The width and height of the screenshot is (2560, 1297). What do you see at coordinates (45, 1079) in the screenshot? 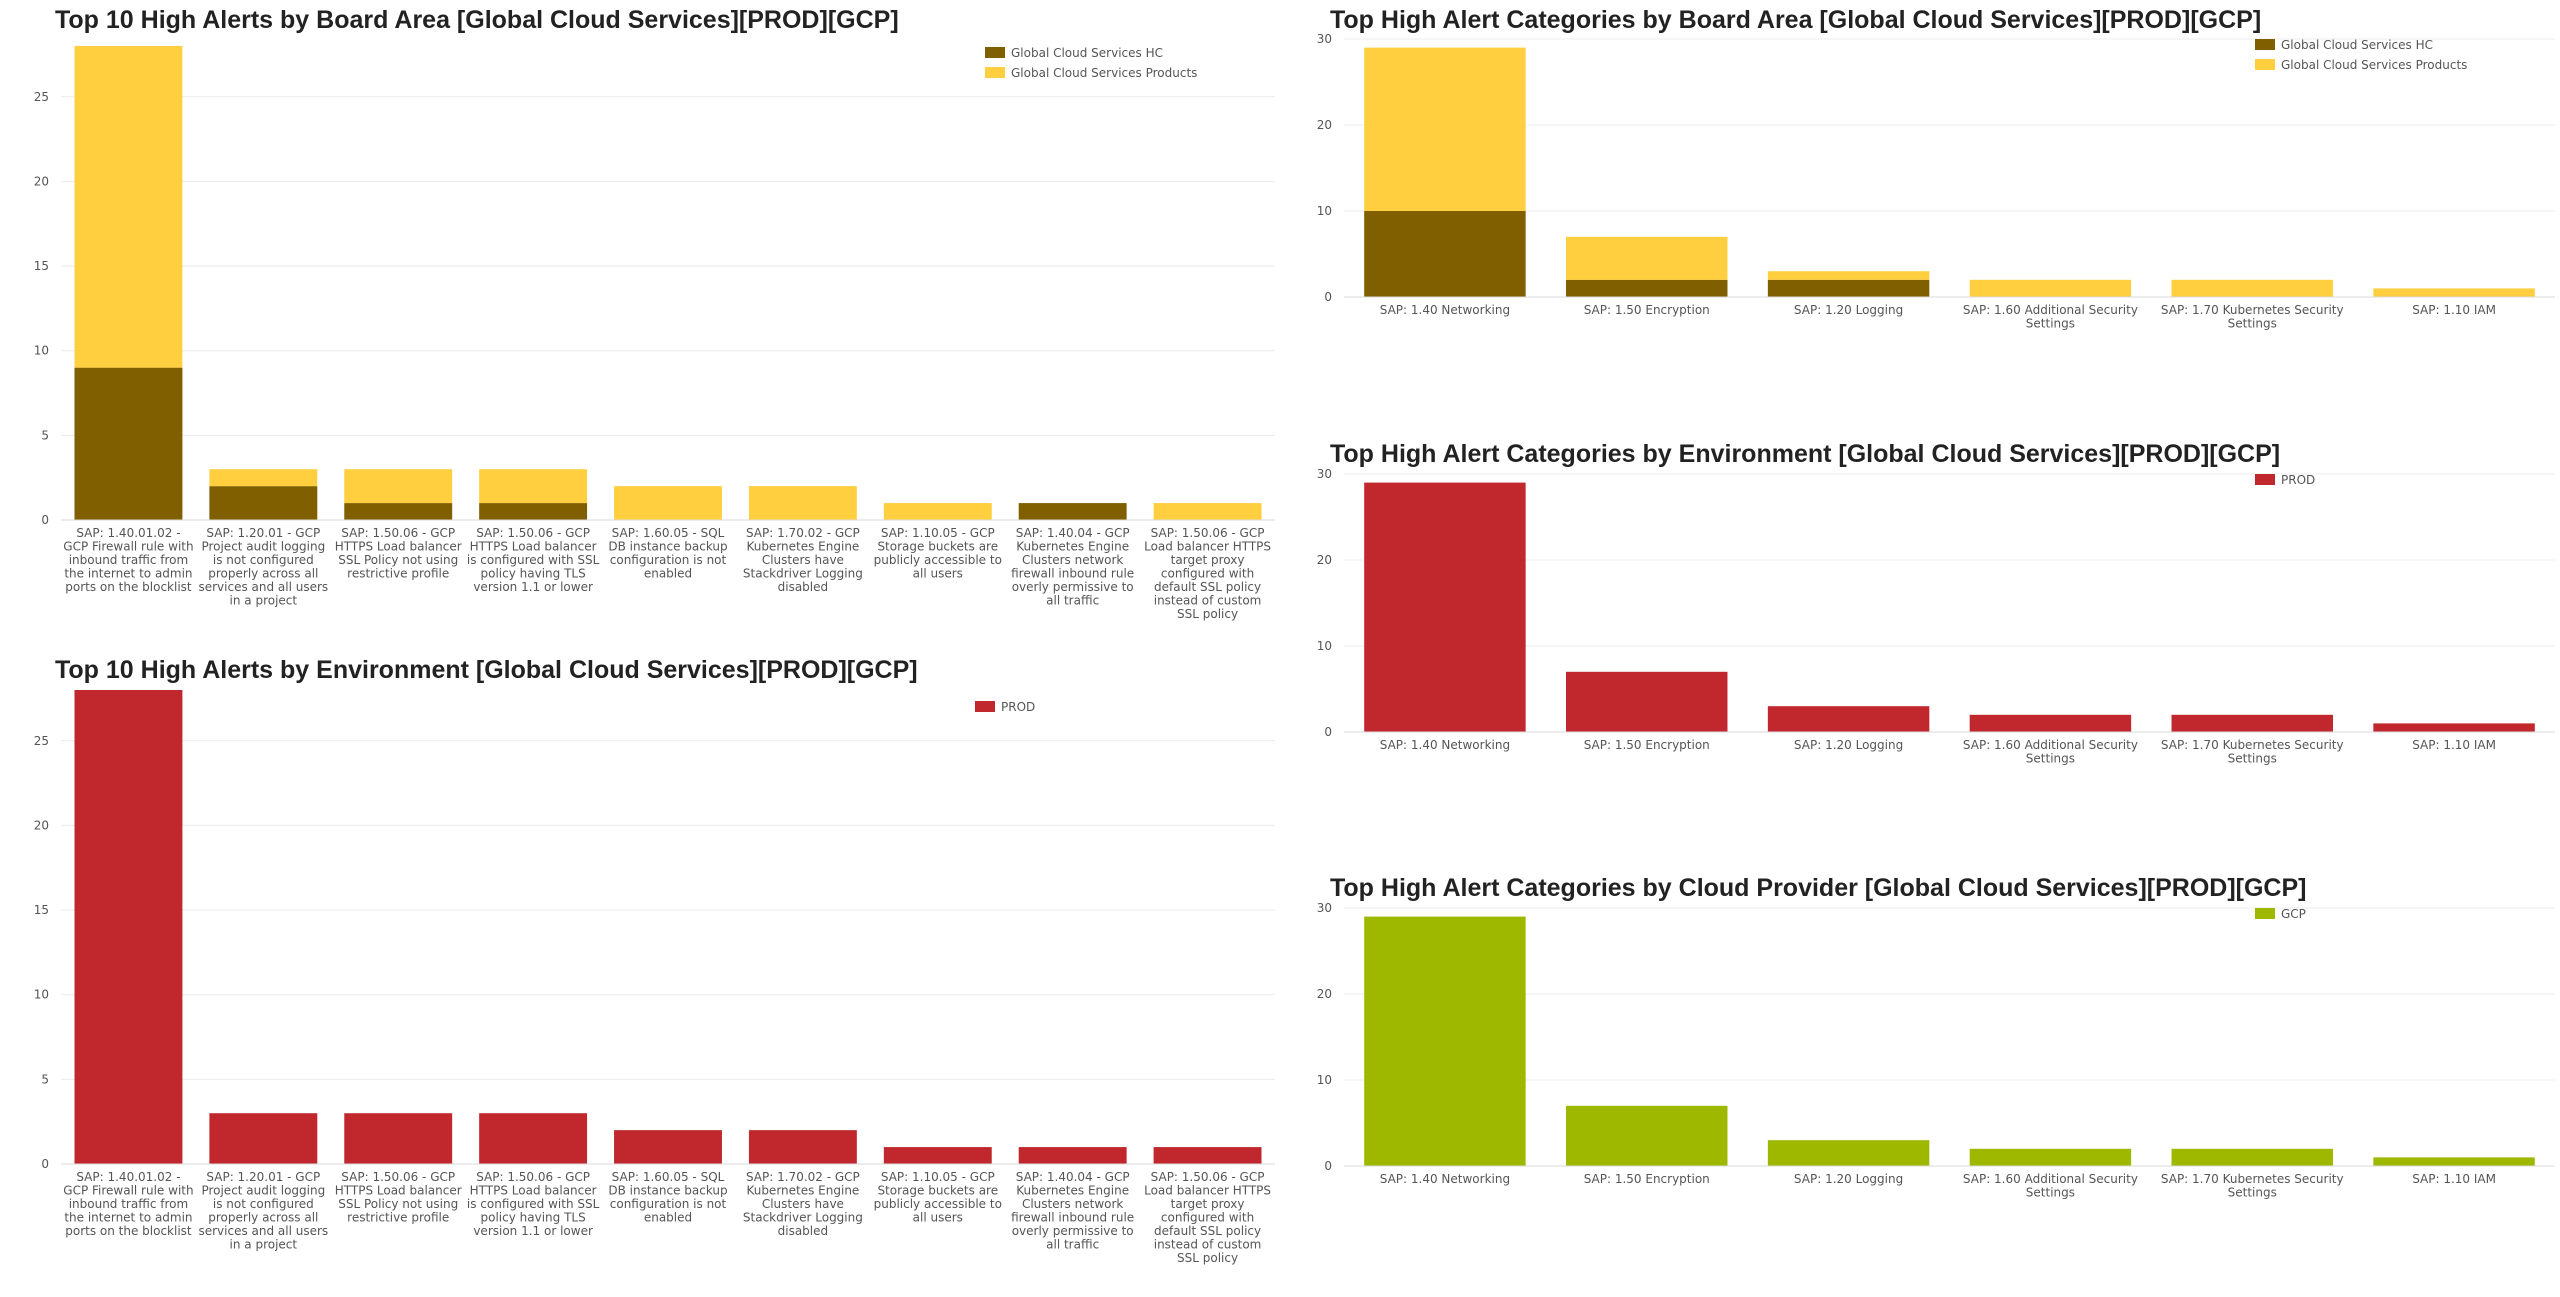
I see `y-tick-label: 5` at bounding box center [45, 1079].